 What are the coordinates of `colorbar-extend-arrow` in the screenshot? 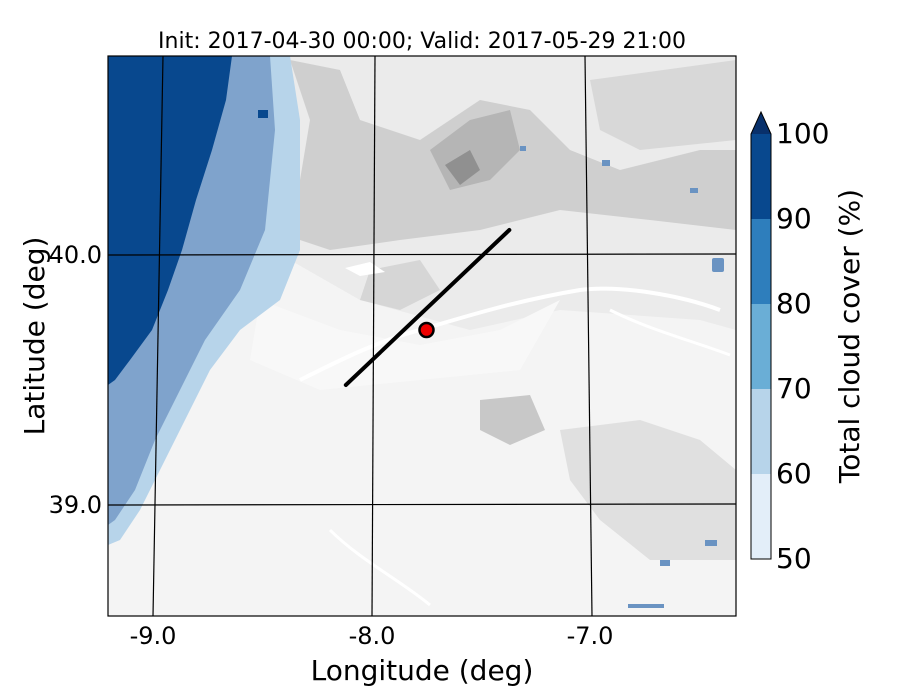 It's located at (761, 123).